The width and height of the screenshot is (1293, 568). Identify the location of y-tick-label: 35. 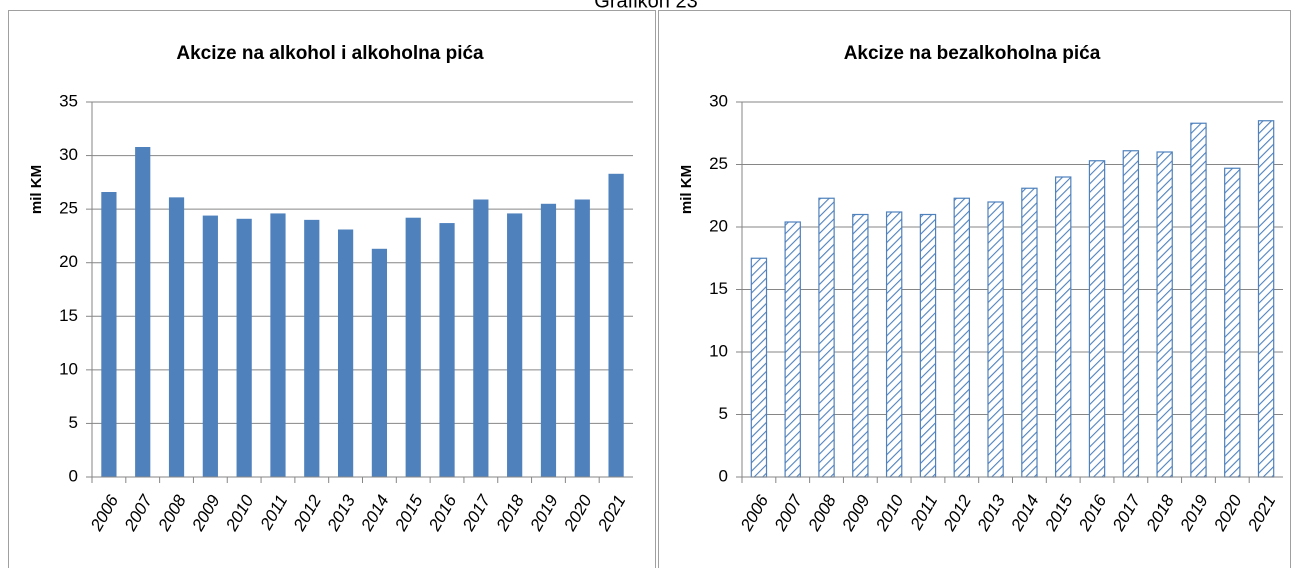
(68, 100).